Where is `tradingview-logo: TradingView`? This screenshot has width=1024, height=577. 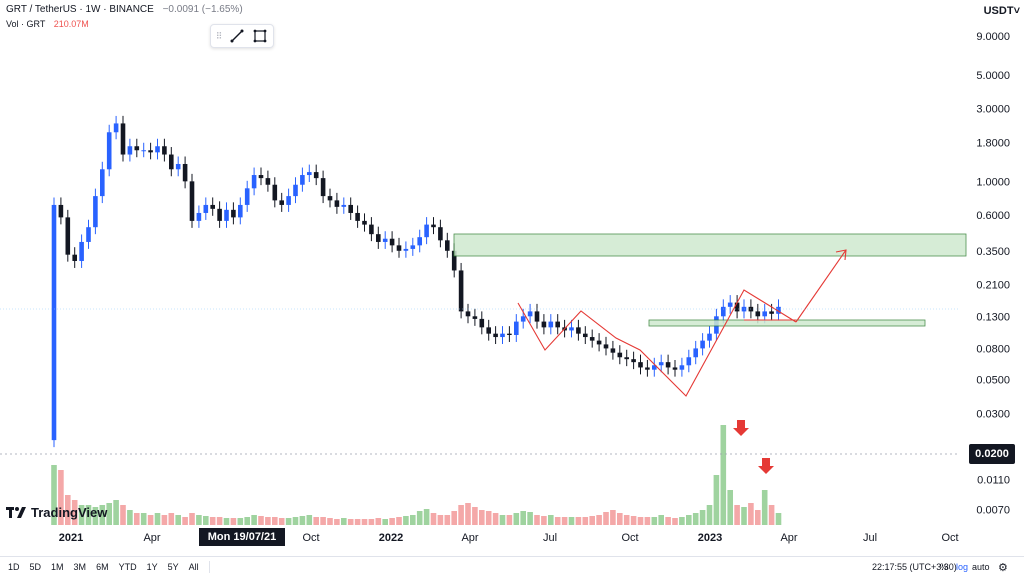 tradingview-logo: TradingView is located at coordinates (56, 512).